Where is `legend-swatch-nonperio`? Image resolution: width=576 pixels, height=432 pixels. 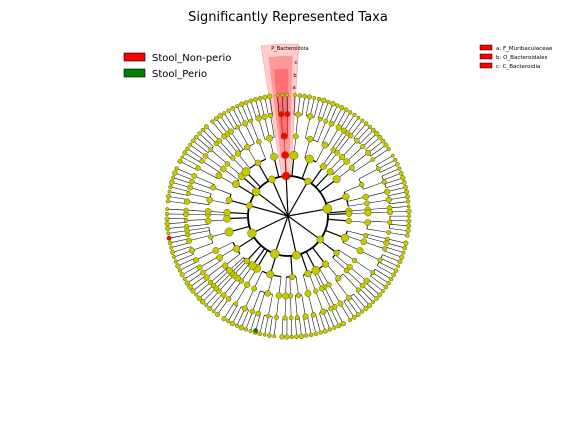 legend-swatch-nonperio is located at coordinates (134, 57).